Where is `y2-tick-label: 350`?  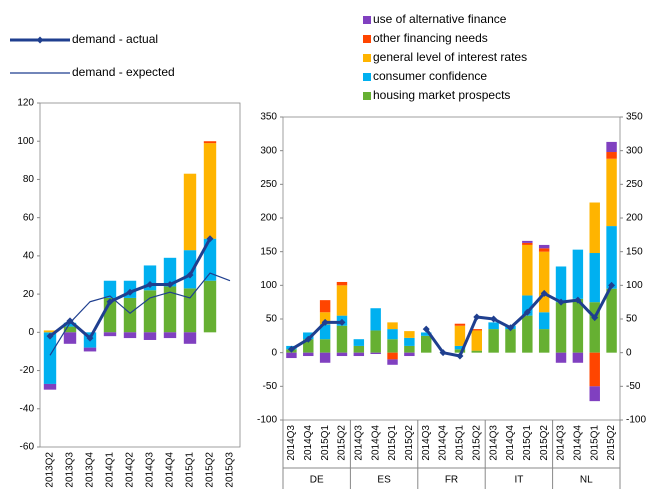 y2-tick-label: 350 is located at coordinates (634, 117).